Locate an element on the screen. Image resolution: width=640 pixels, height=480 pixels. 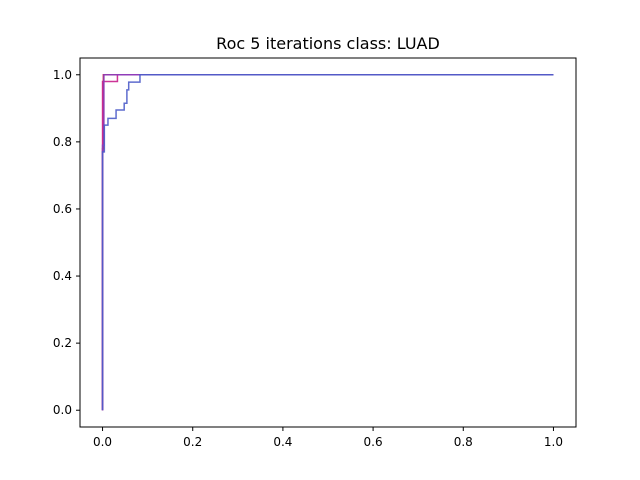
y-tick-label: 0.0 is located at coordinates (62, 410).